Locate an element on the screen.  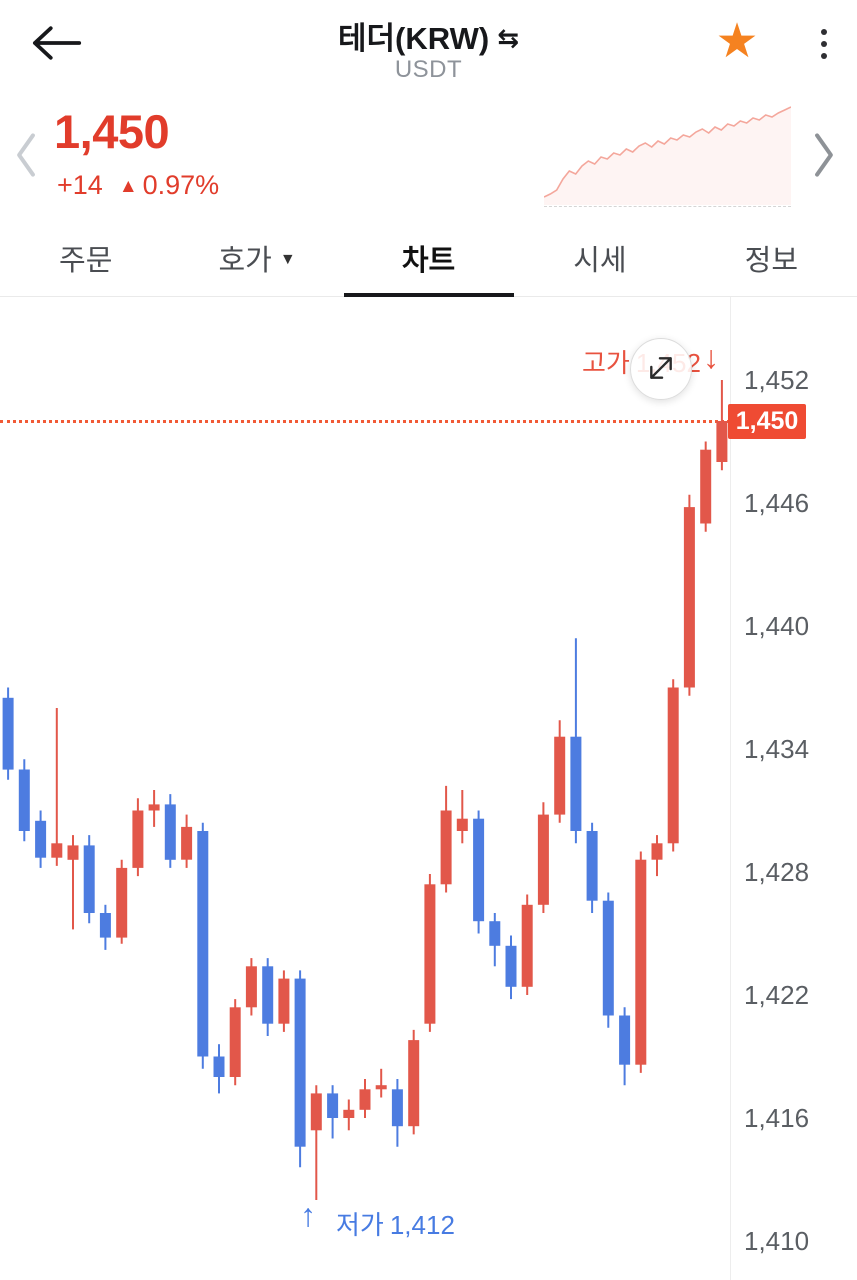
price-change: +14 ▲ 0.97% is located at coordinates (138, 185).